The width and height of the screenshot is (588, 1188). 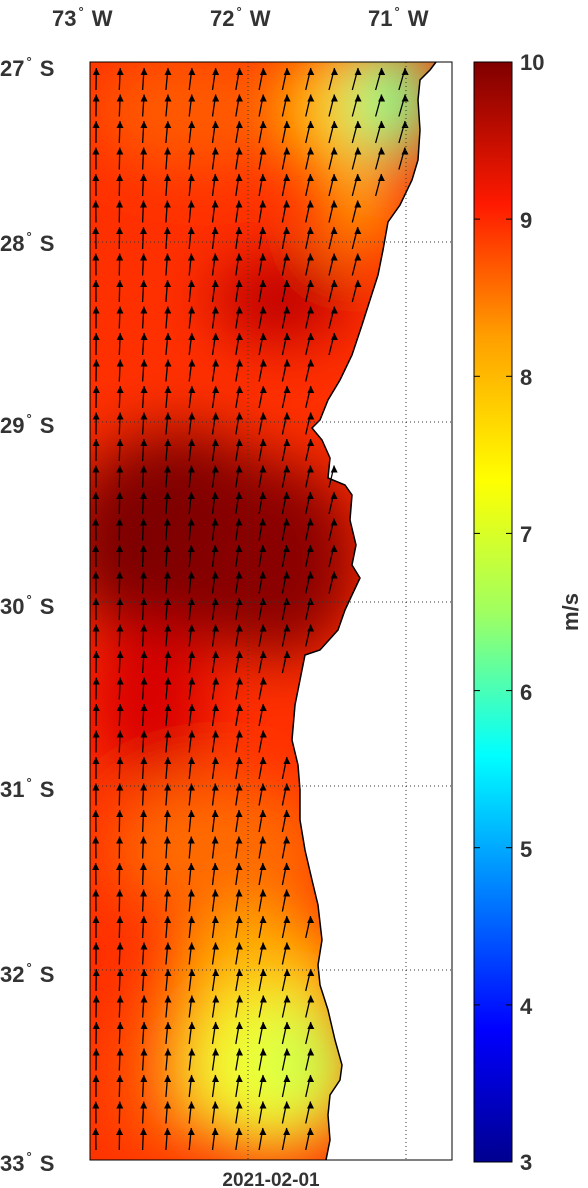 What do you see at coordinates (27, 615) in the screenshot?
I see `latitude-labels: 27 ° S 28 ° S 29 ° S 30 ° S 31 ° S 32 ° S 33 ° S` at bounding box center [27, 615].